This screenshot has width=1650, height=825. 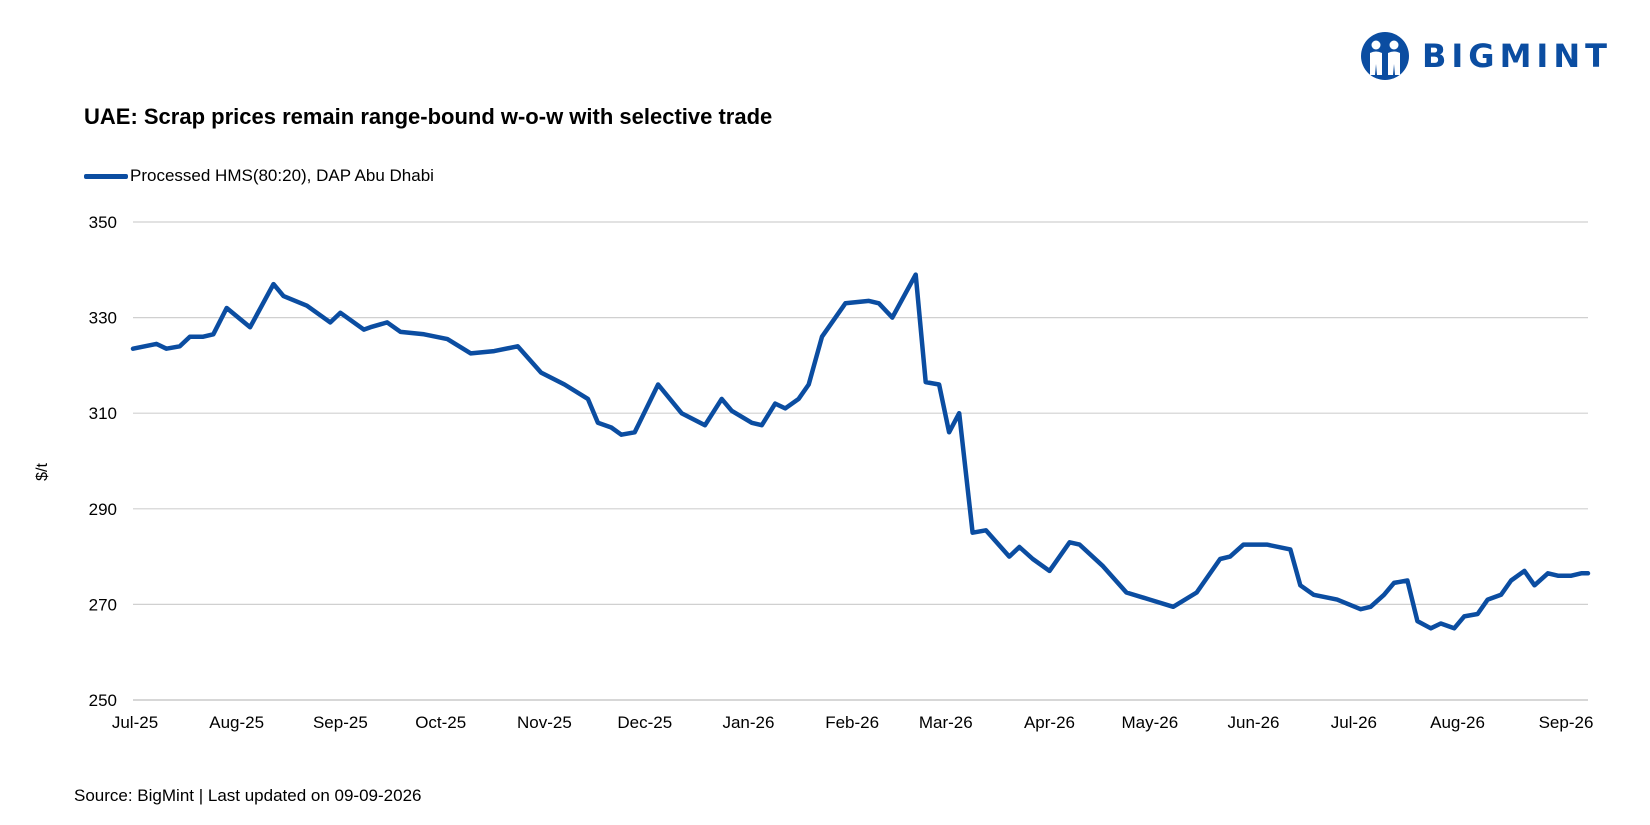 I want to click on x-tick-label: Dec-25, so click(x=644, y=722).